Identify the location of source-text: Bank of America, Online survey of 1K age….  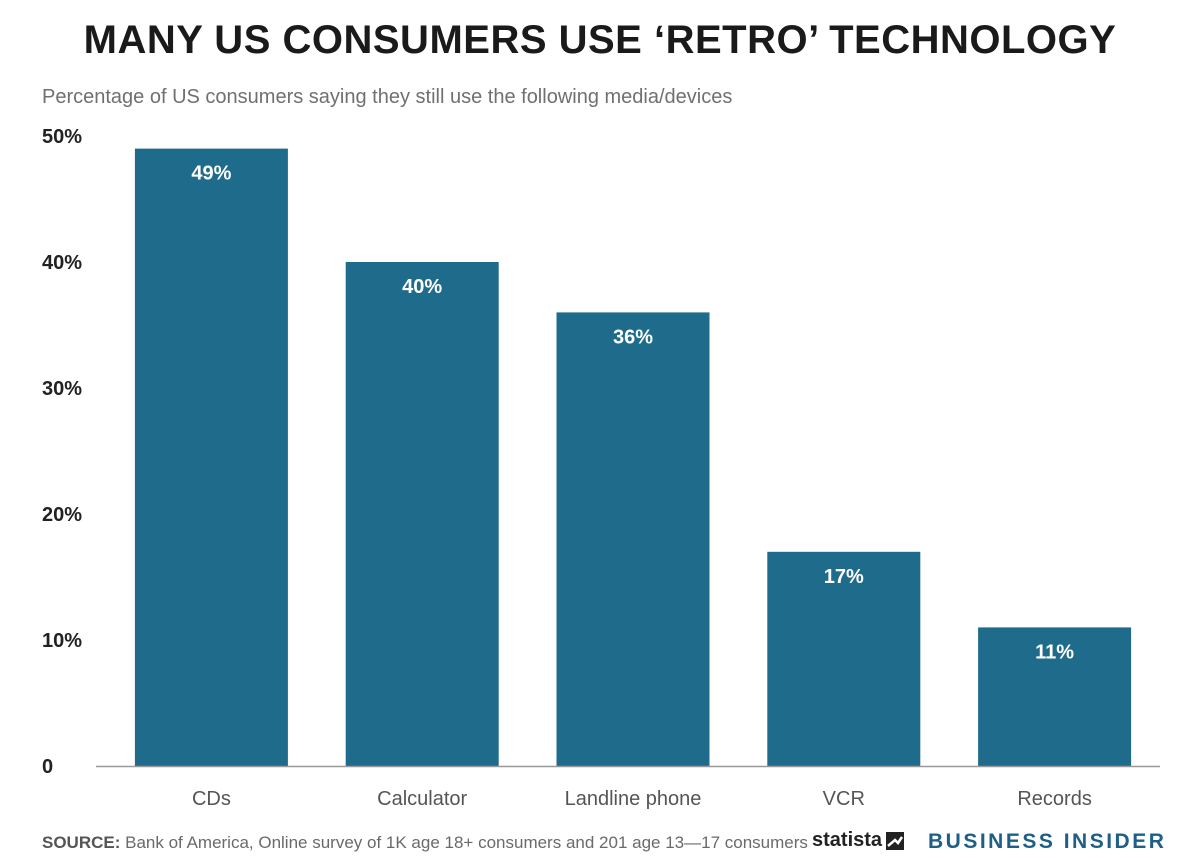
(464, 842).